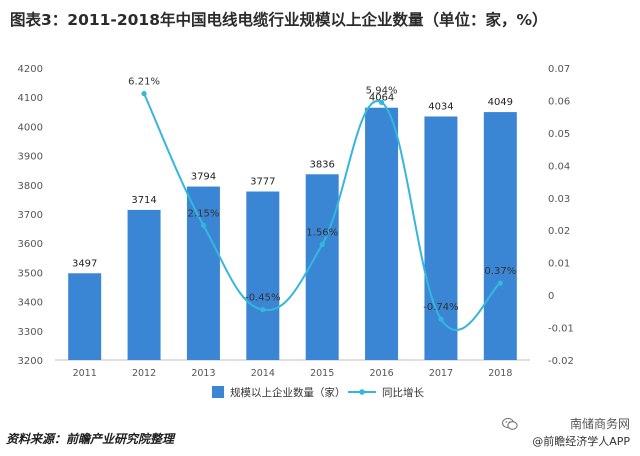 This screenshot has height=456, width=640. What do you see at coordinates (30, 361) in the screenshot?
I see `y-left-tick-label: 3200` at bounding box center [30, 361].